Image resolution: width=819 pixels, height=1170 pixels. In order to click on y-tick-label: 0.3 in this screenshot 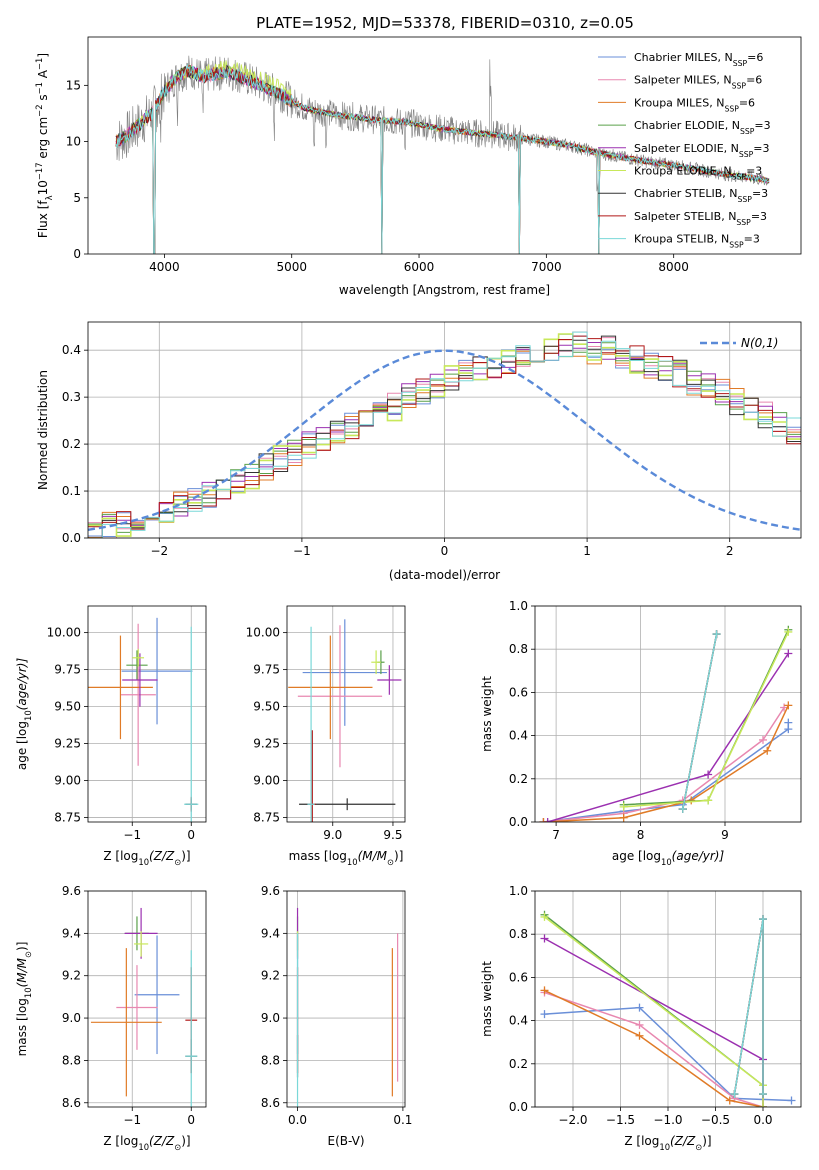, I will do `click(71, 397)`.